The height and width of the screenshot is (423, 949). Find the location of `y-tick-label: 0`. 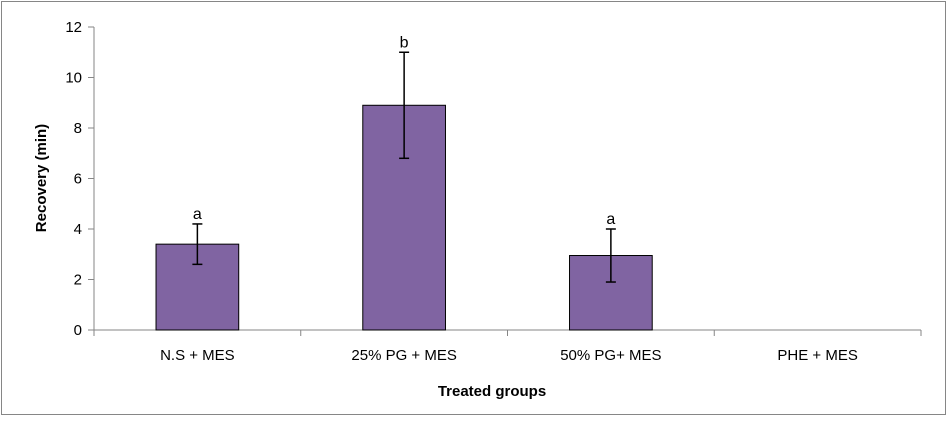

y-tick-label: 0 is located at coordinates (78, 330).